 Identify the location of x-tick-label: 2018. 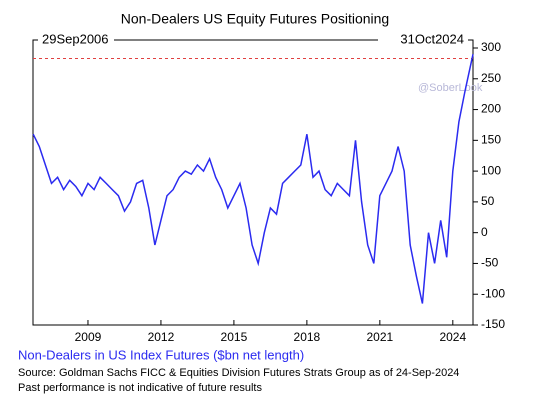
(307, 337).